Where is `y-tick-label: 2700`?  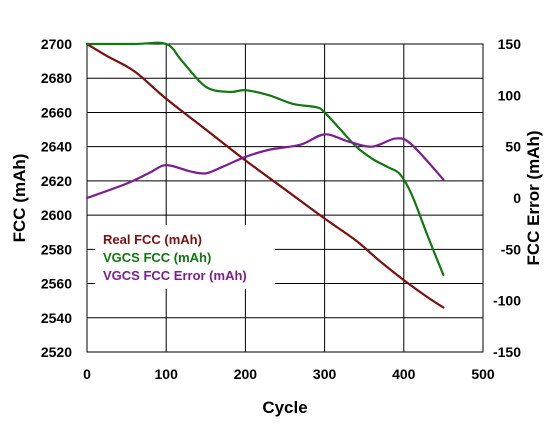
y-tick-label: 2700 is located at coordinates (56, 44).